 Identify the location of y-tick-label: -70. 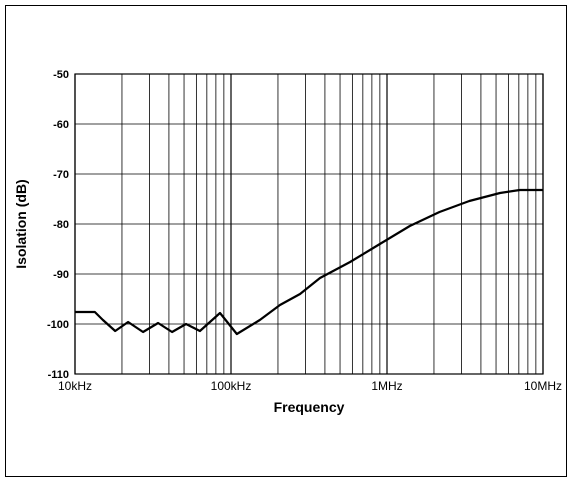
(61, 175).